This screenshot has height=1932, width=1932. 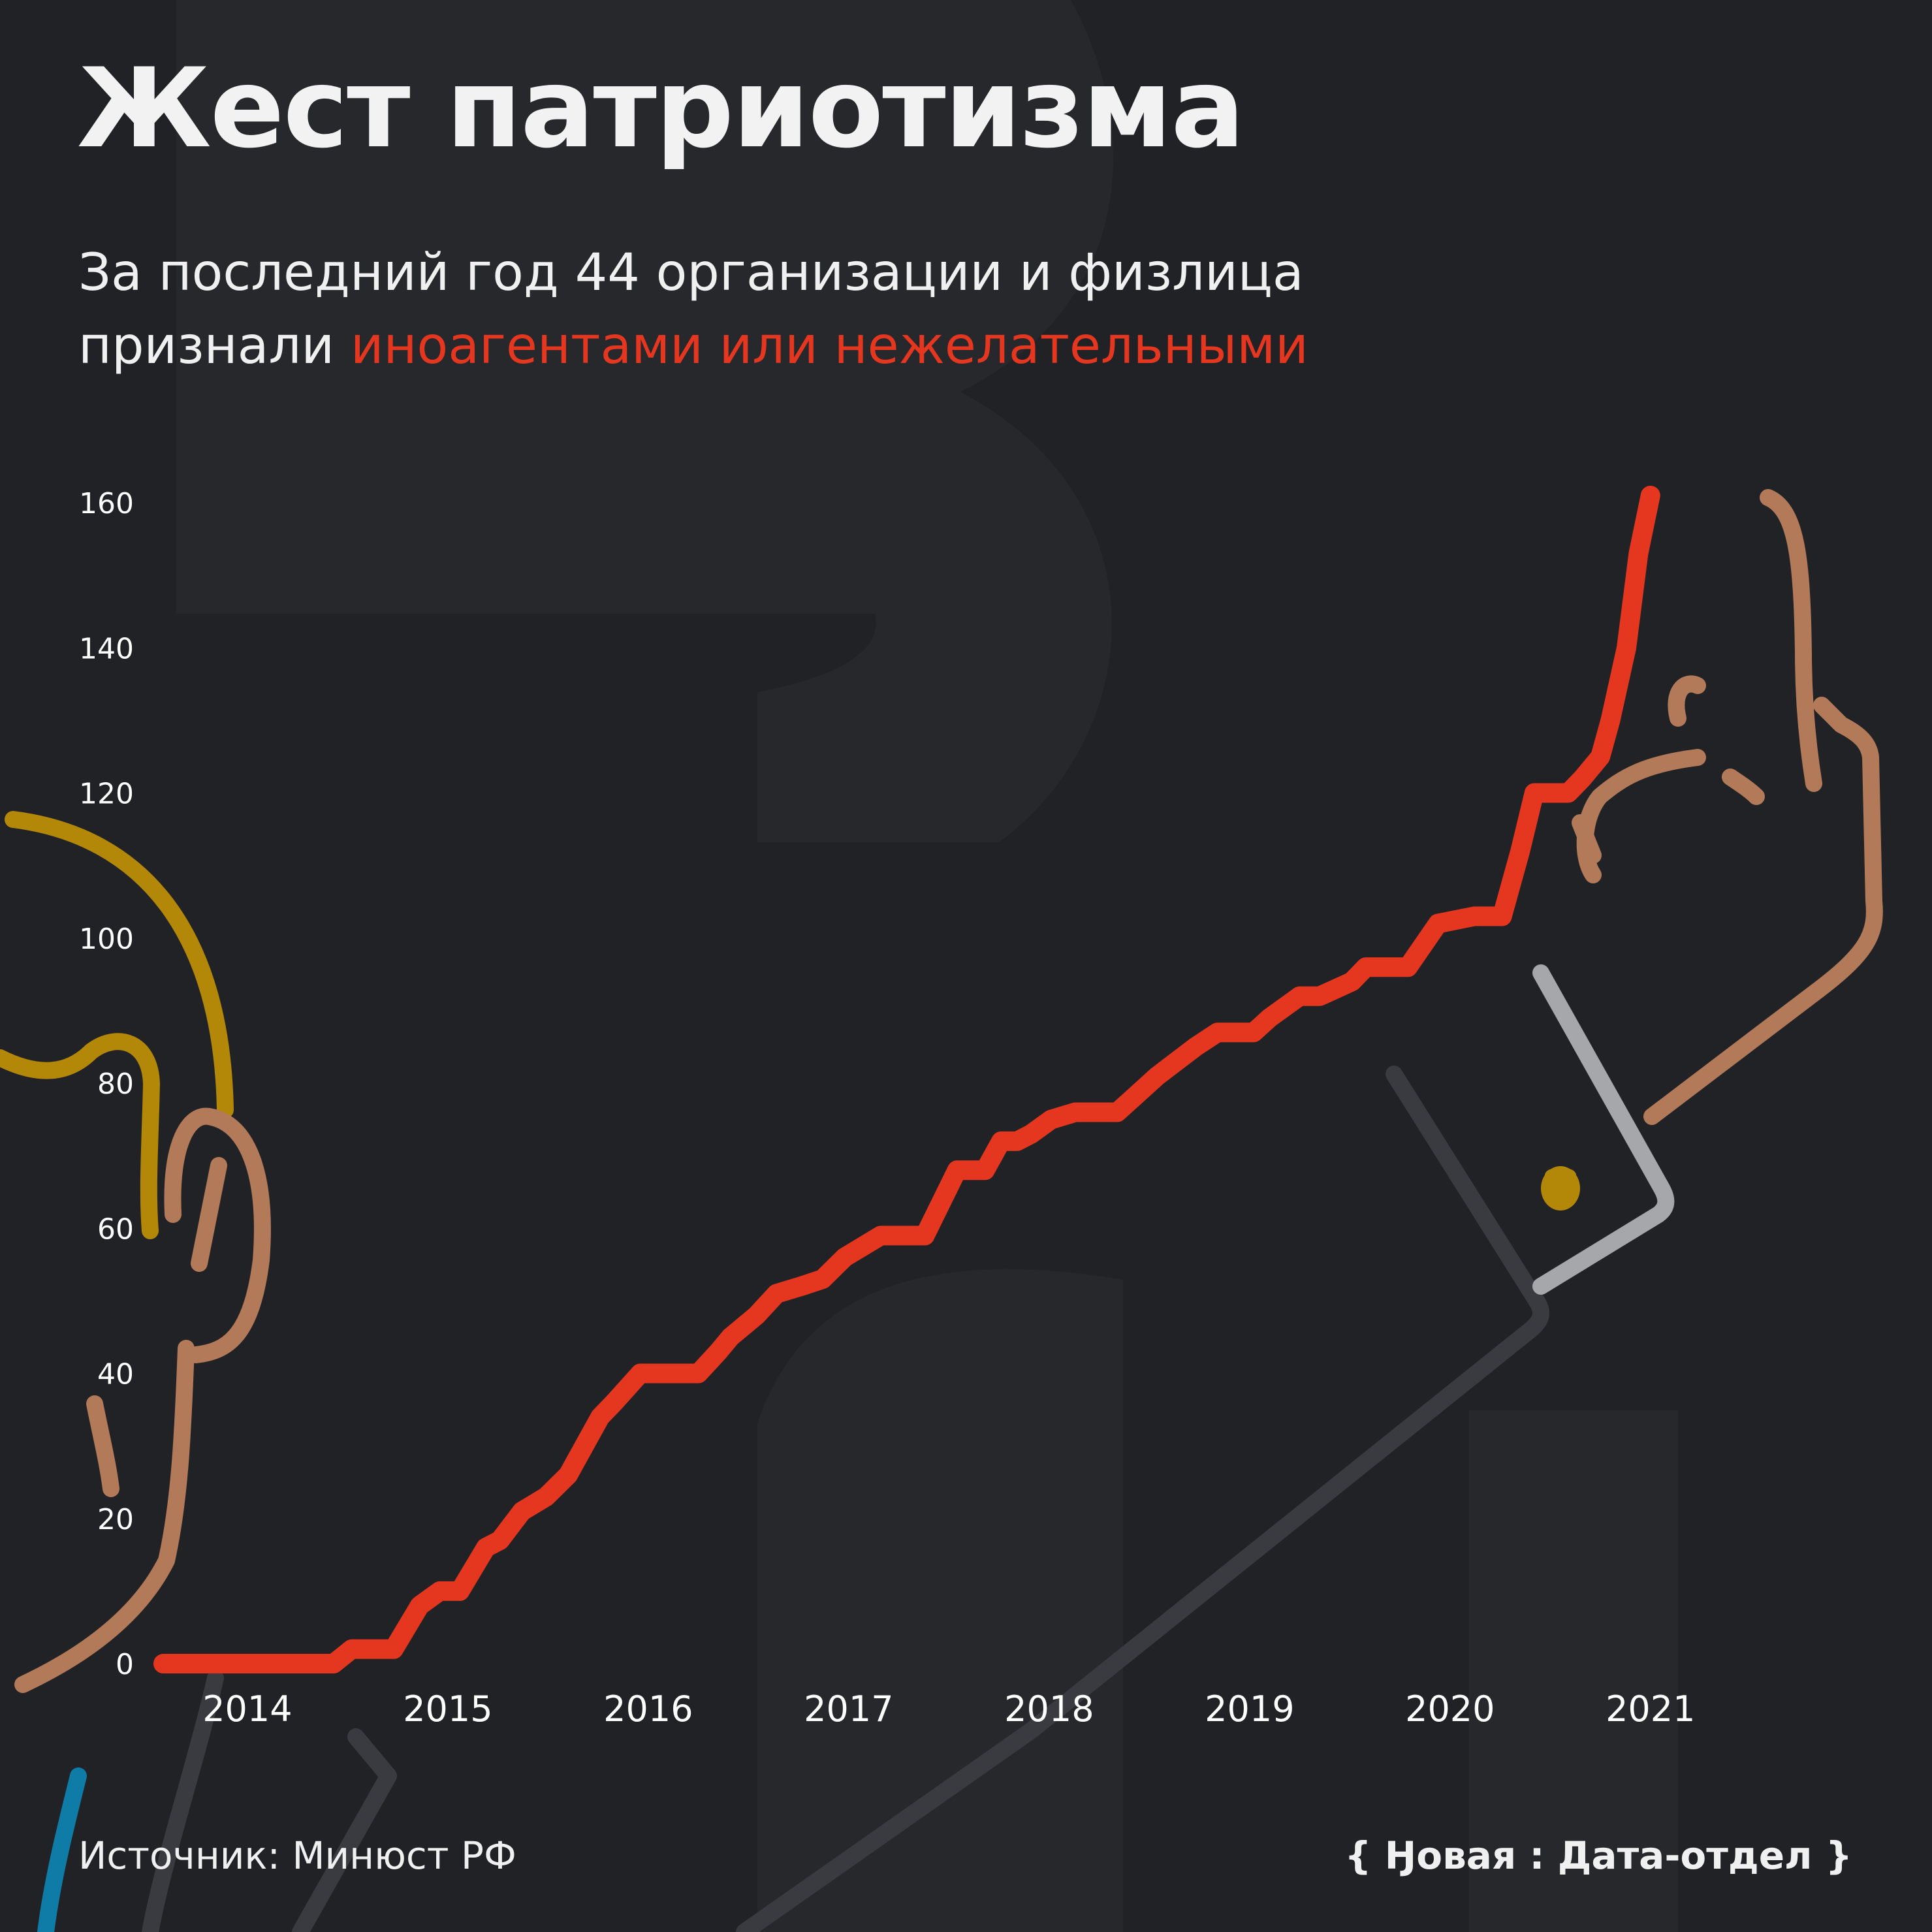 I want to click on folded-fingers, so click(x=1641, y=816).